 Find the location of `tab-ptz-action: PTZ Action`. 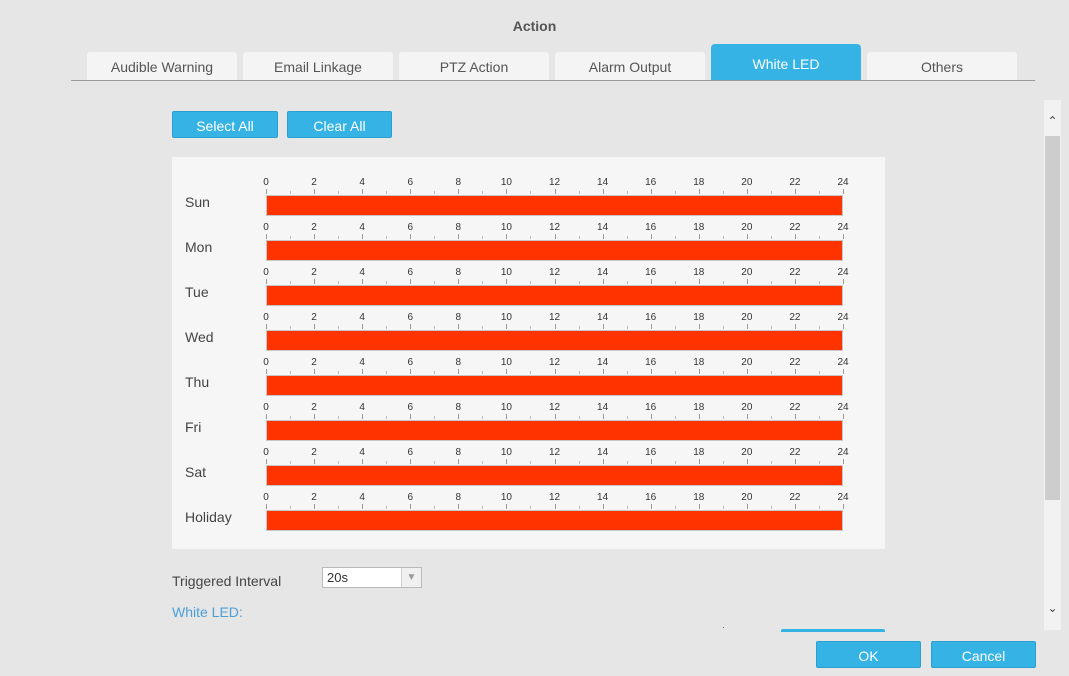

tab-ptz-action: PTZ Action is located at coordinates (474, 66).